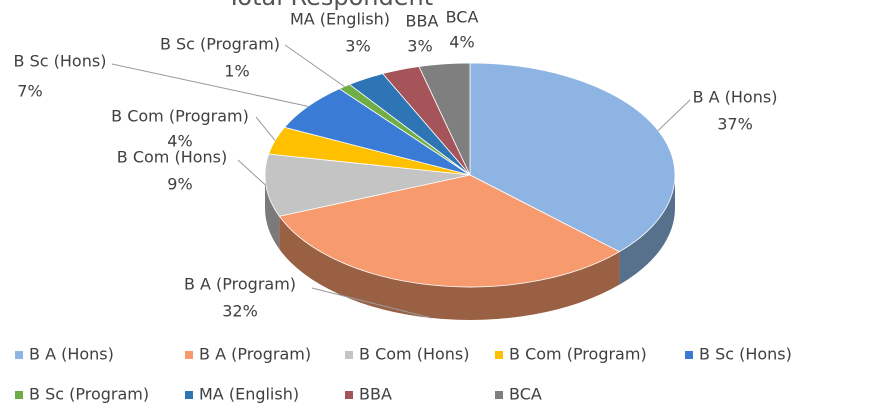 The image size is (888, 414). Describe the element at coordinates (340, 19) in the screenshot. I see `data-label-name: MA (English)` at that location.